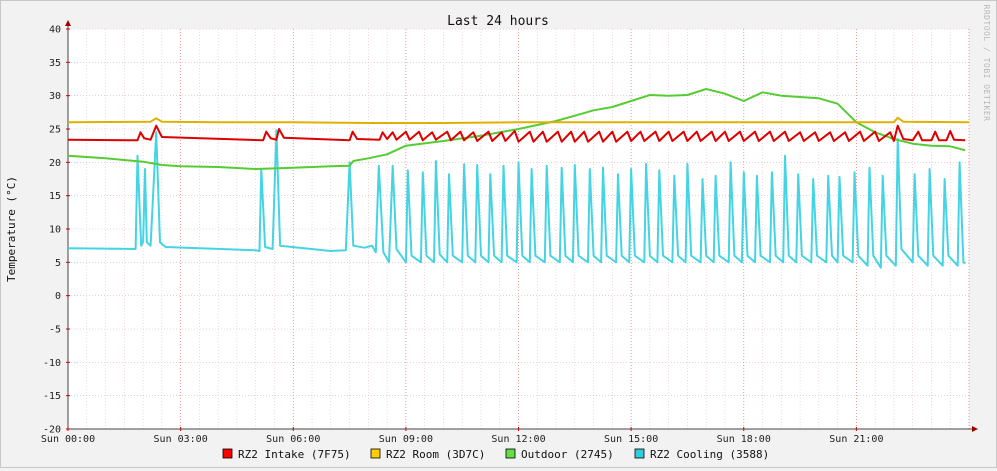  I want to click on y-tick-label: 0, so click(58, 296).